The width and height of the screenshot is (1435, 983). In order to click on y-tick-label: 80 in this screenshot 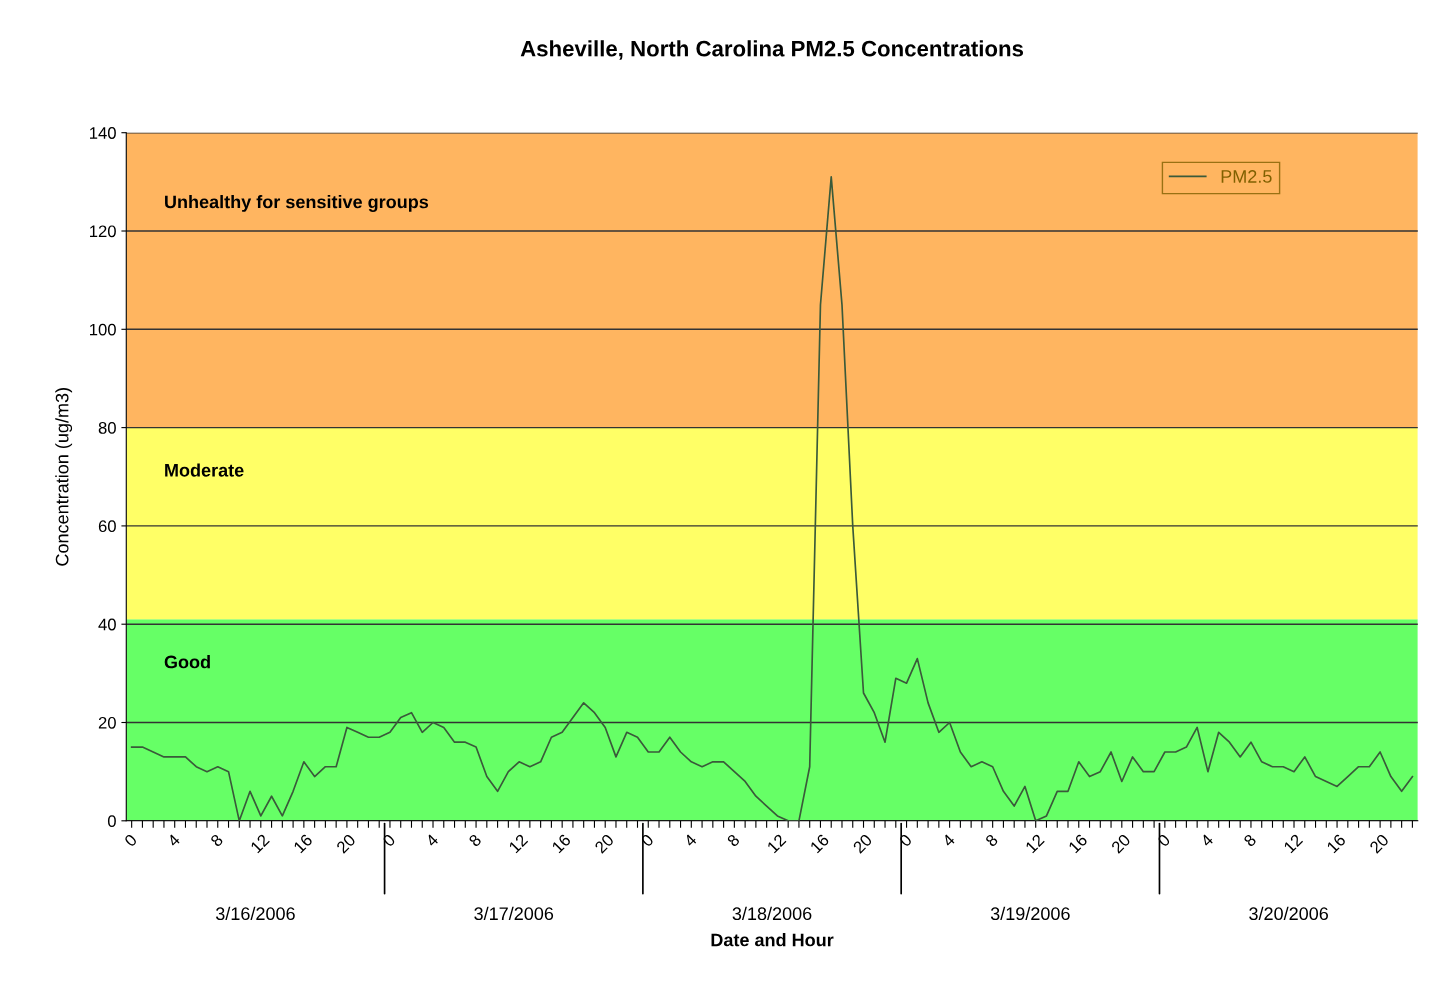, I will do `click(107, 428)`.